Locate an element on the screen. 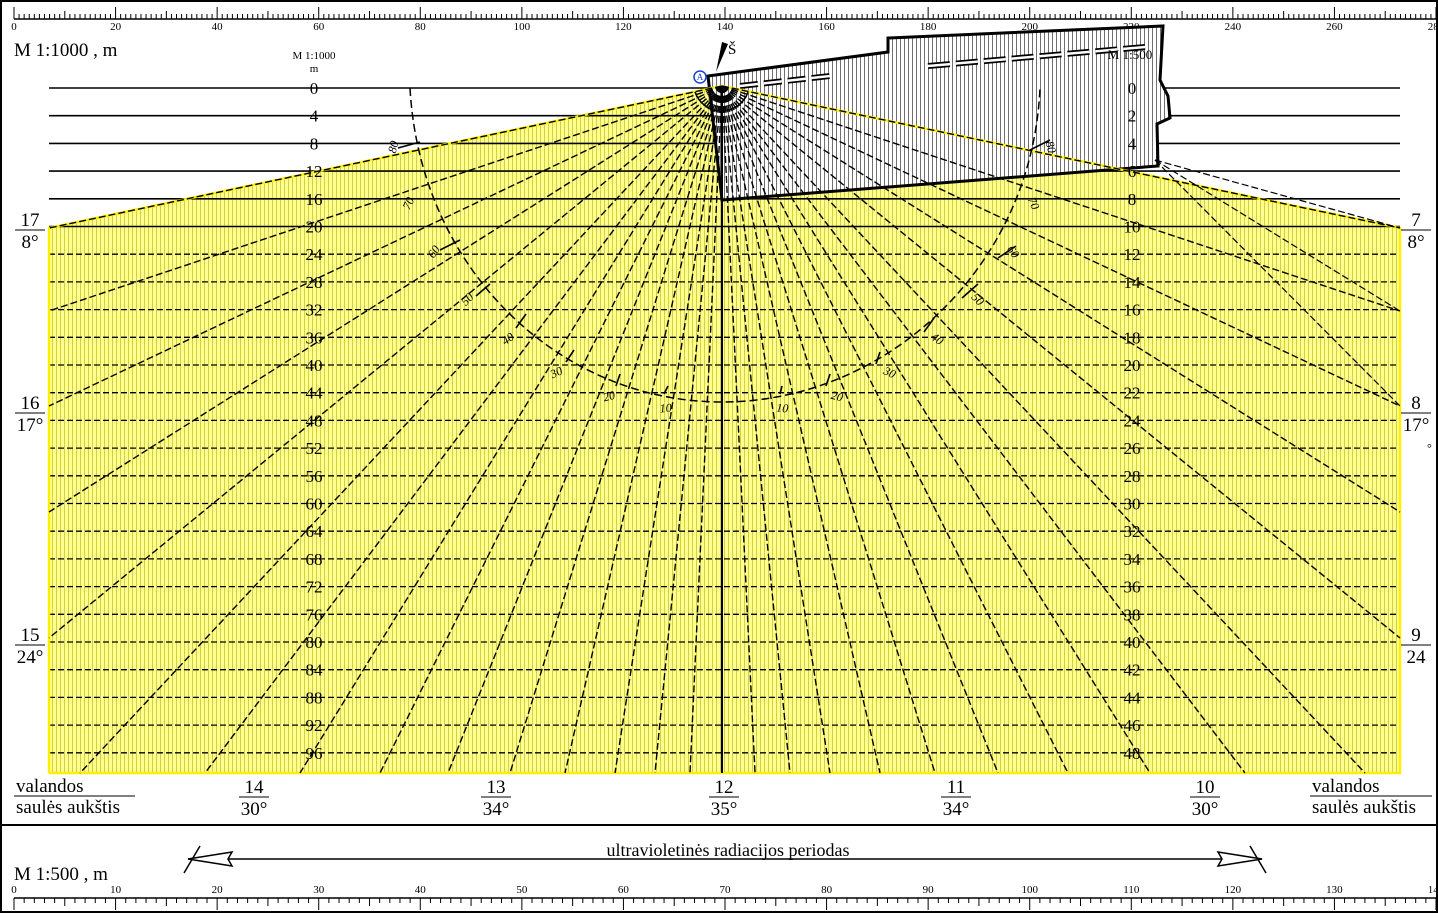 The width and height of the screenshot is (1438, 918). right-axis-tick-label: 20 is located at coordinates (1132, 365).